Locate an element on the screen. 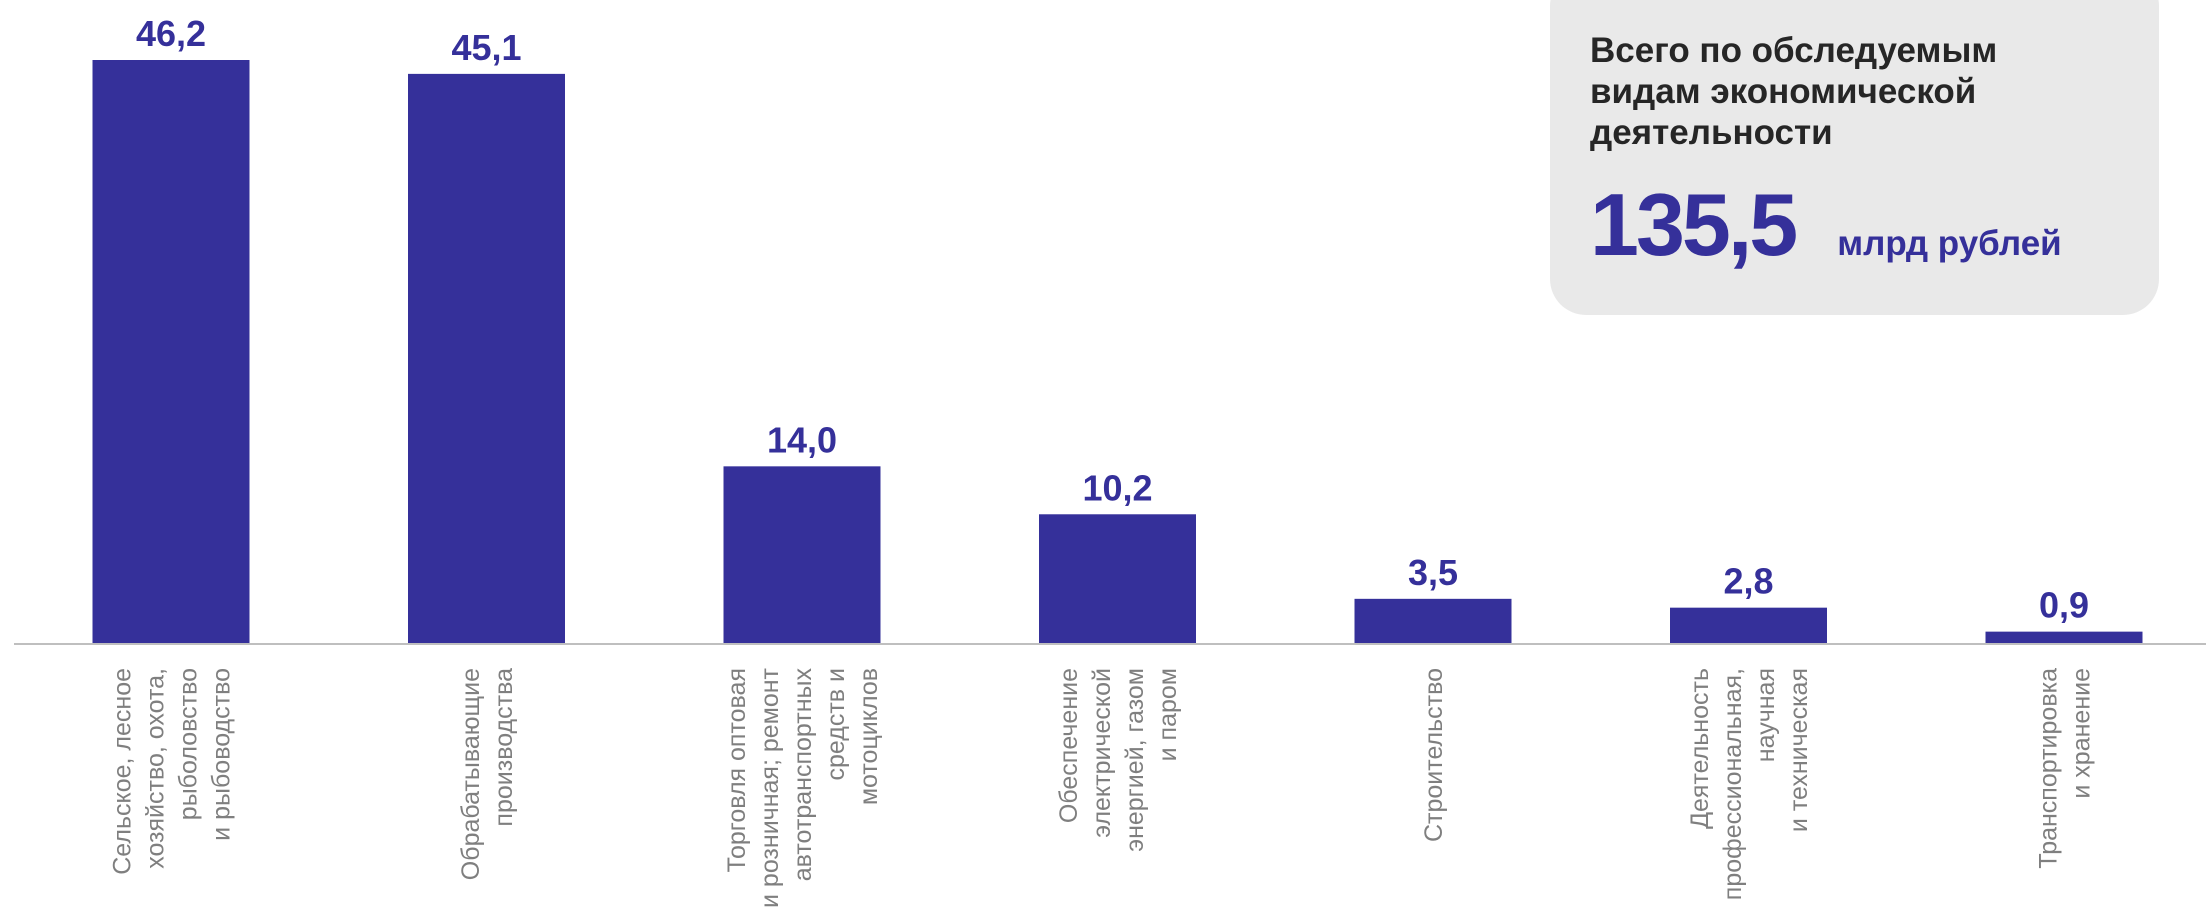 Image resolution: width=2206 pixels, height=923 pixels. category-label: Строительство is located at coordinates (1434, 755).